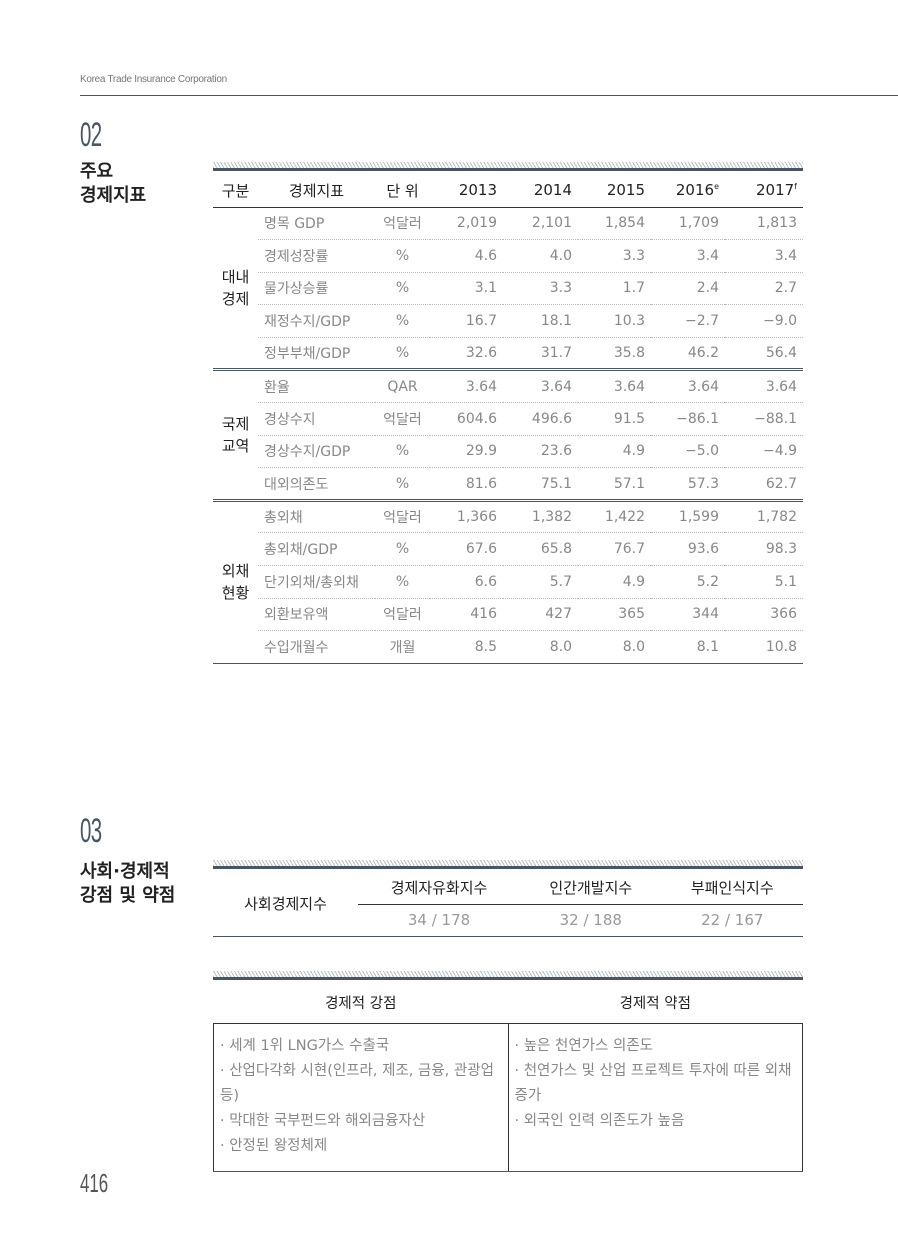  Describe the element at coordinates (235, 581) in the screenshot. I see `group-label: 외채 현황` at that location.